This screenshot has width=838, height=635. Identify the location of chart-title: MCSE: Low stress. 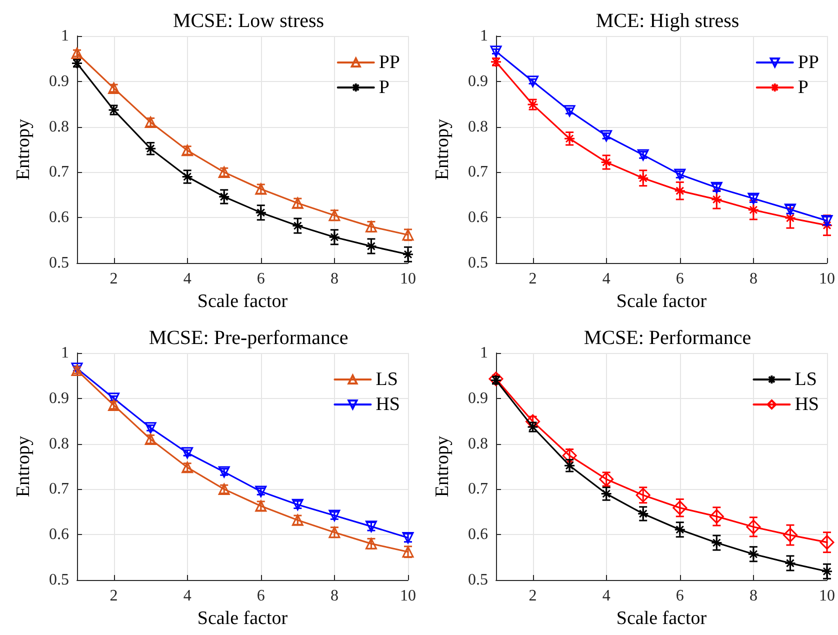
(248, 21).